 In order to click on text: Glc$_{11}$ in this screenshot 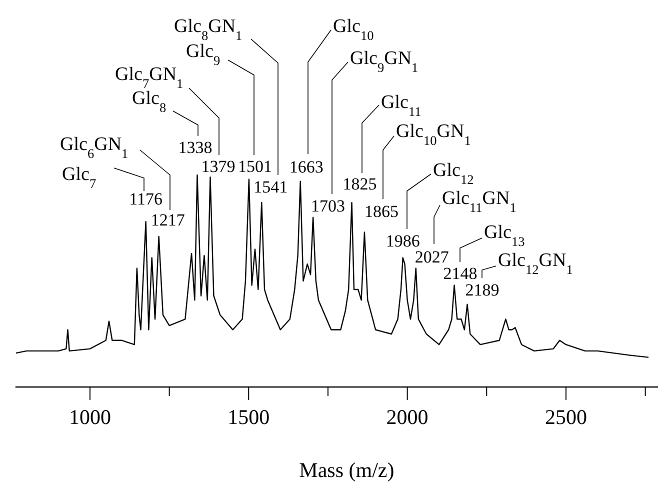, I will do `click(401, 105)`.